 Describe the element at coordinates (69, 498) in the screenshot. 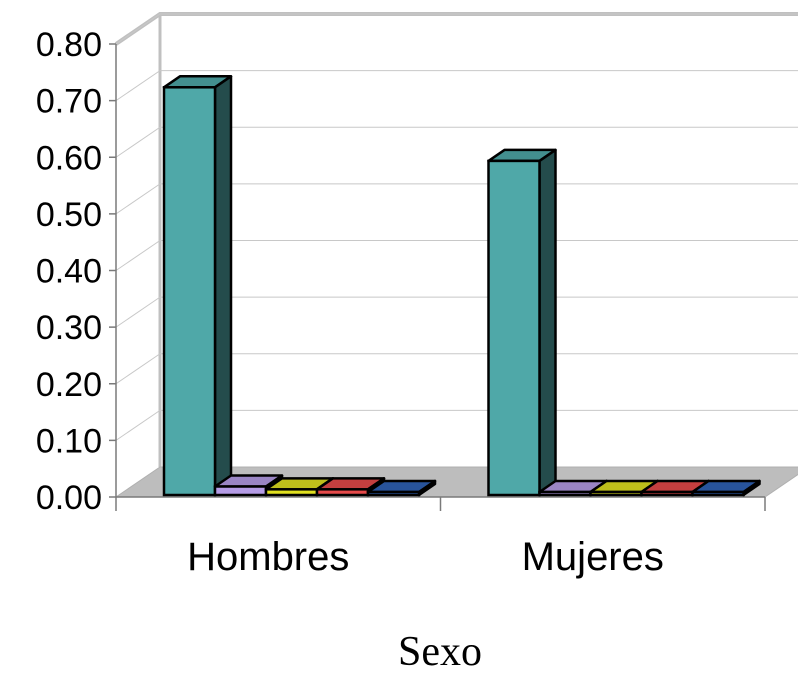

I see `y-tick-label: 0.00` at that location.